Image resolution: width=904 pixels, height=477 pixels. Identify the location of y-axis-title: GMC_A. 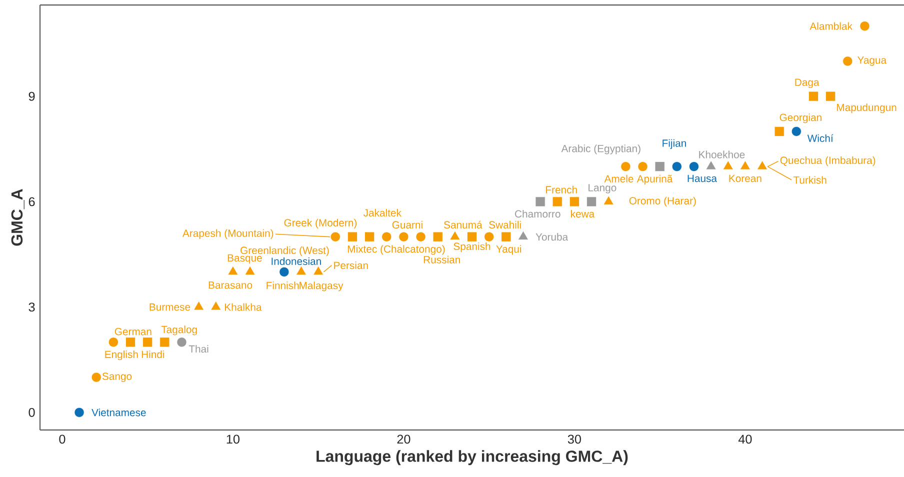
(17, 217).